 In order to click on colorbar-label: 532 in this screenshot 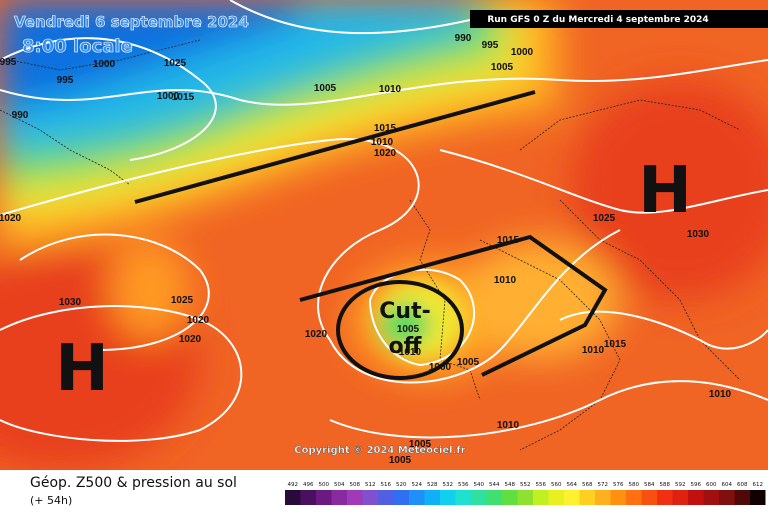, I will do `click(448, 485)`.